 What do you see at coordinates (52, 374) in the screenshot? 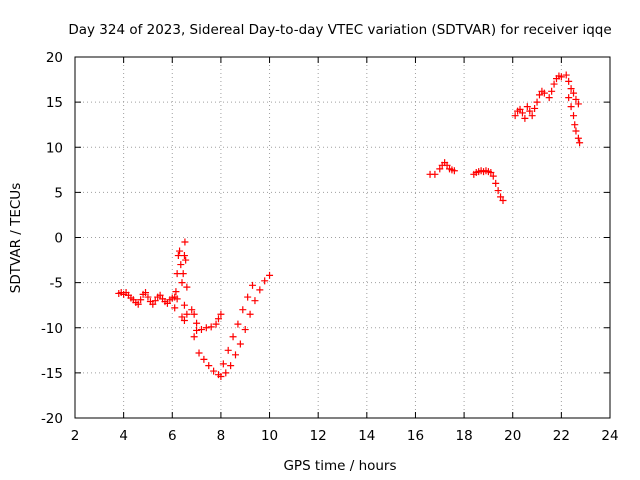
I see `y-tick-label: -15` at bounding box center [52, 374].